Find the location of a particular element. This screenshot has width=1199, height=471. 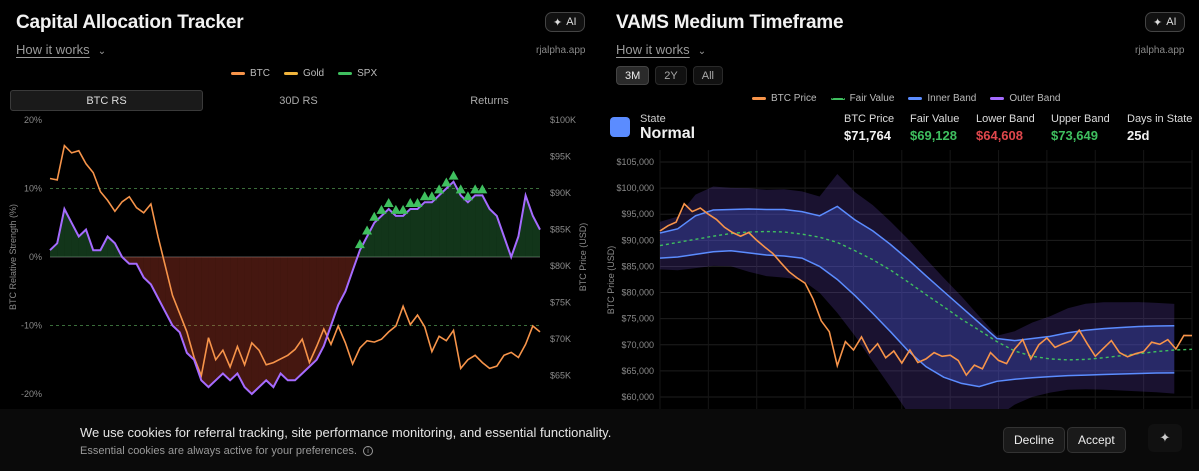

legend-label: Gold is located at coordinates (314, 73).